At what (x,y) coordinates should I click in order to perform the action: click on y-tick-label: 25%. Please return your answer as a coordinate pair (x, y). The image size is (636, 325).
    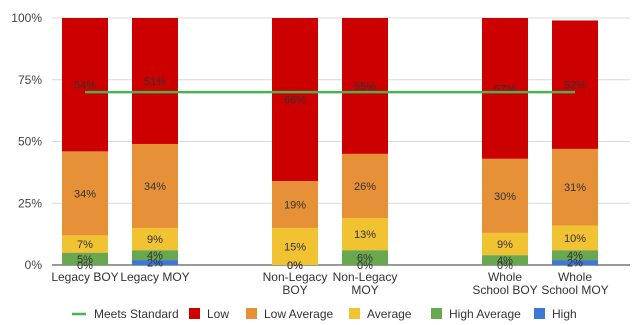
    Looking at the image, I should click on (30, 203).